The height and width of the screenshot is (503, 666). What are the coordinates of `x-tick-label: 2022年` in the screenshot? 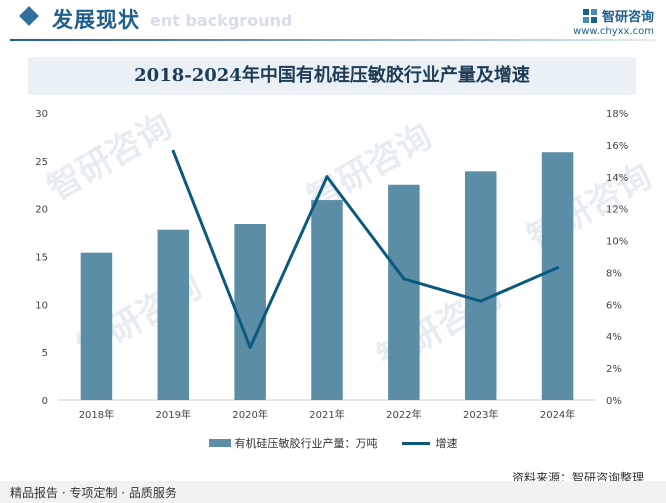 It's located at (403, 414).